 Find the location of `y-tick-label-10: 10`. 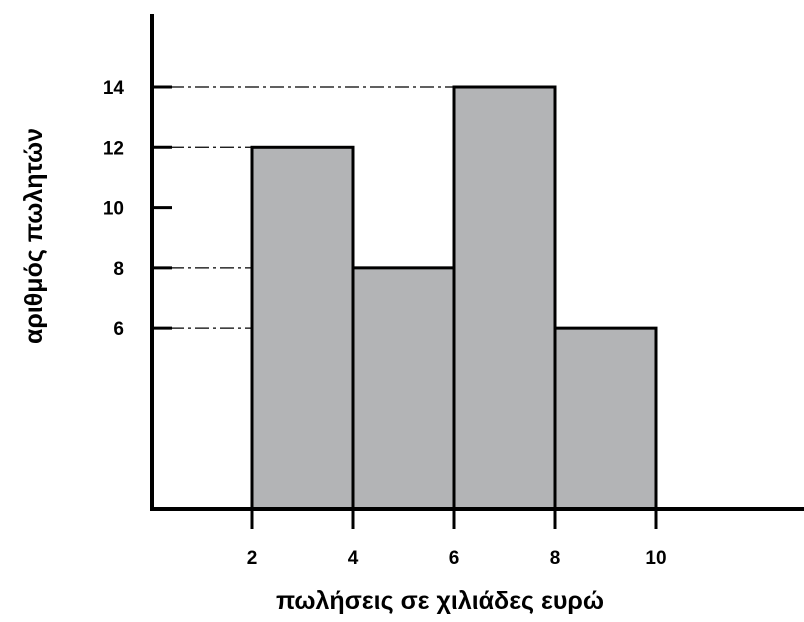

y-tick-label-10: 10 is located at coordinates (113, 209).